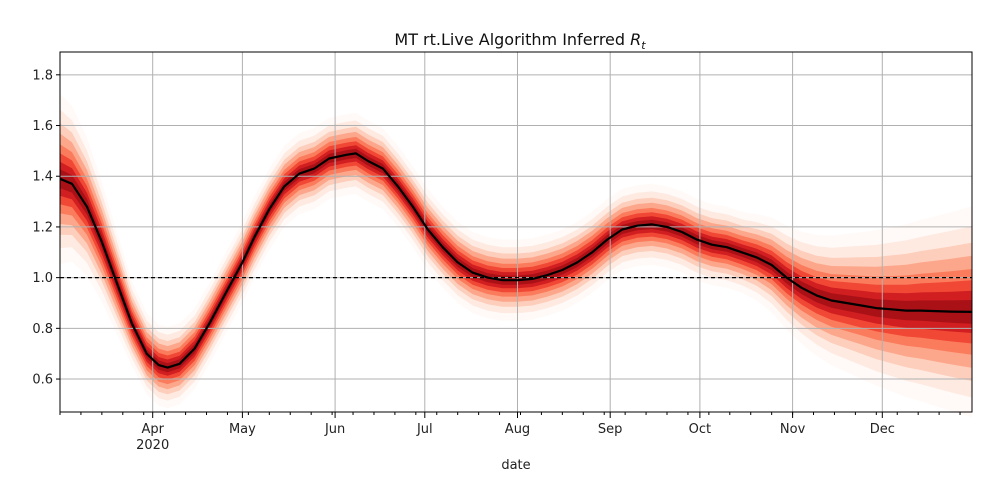 The image size is (1000, 500). Describe the element at coordinates (643, 45) in the screenshot. I see `chart-title-subscript: t` at that location.